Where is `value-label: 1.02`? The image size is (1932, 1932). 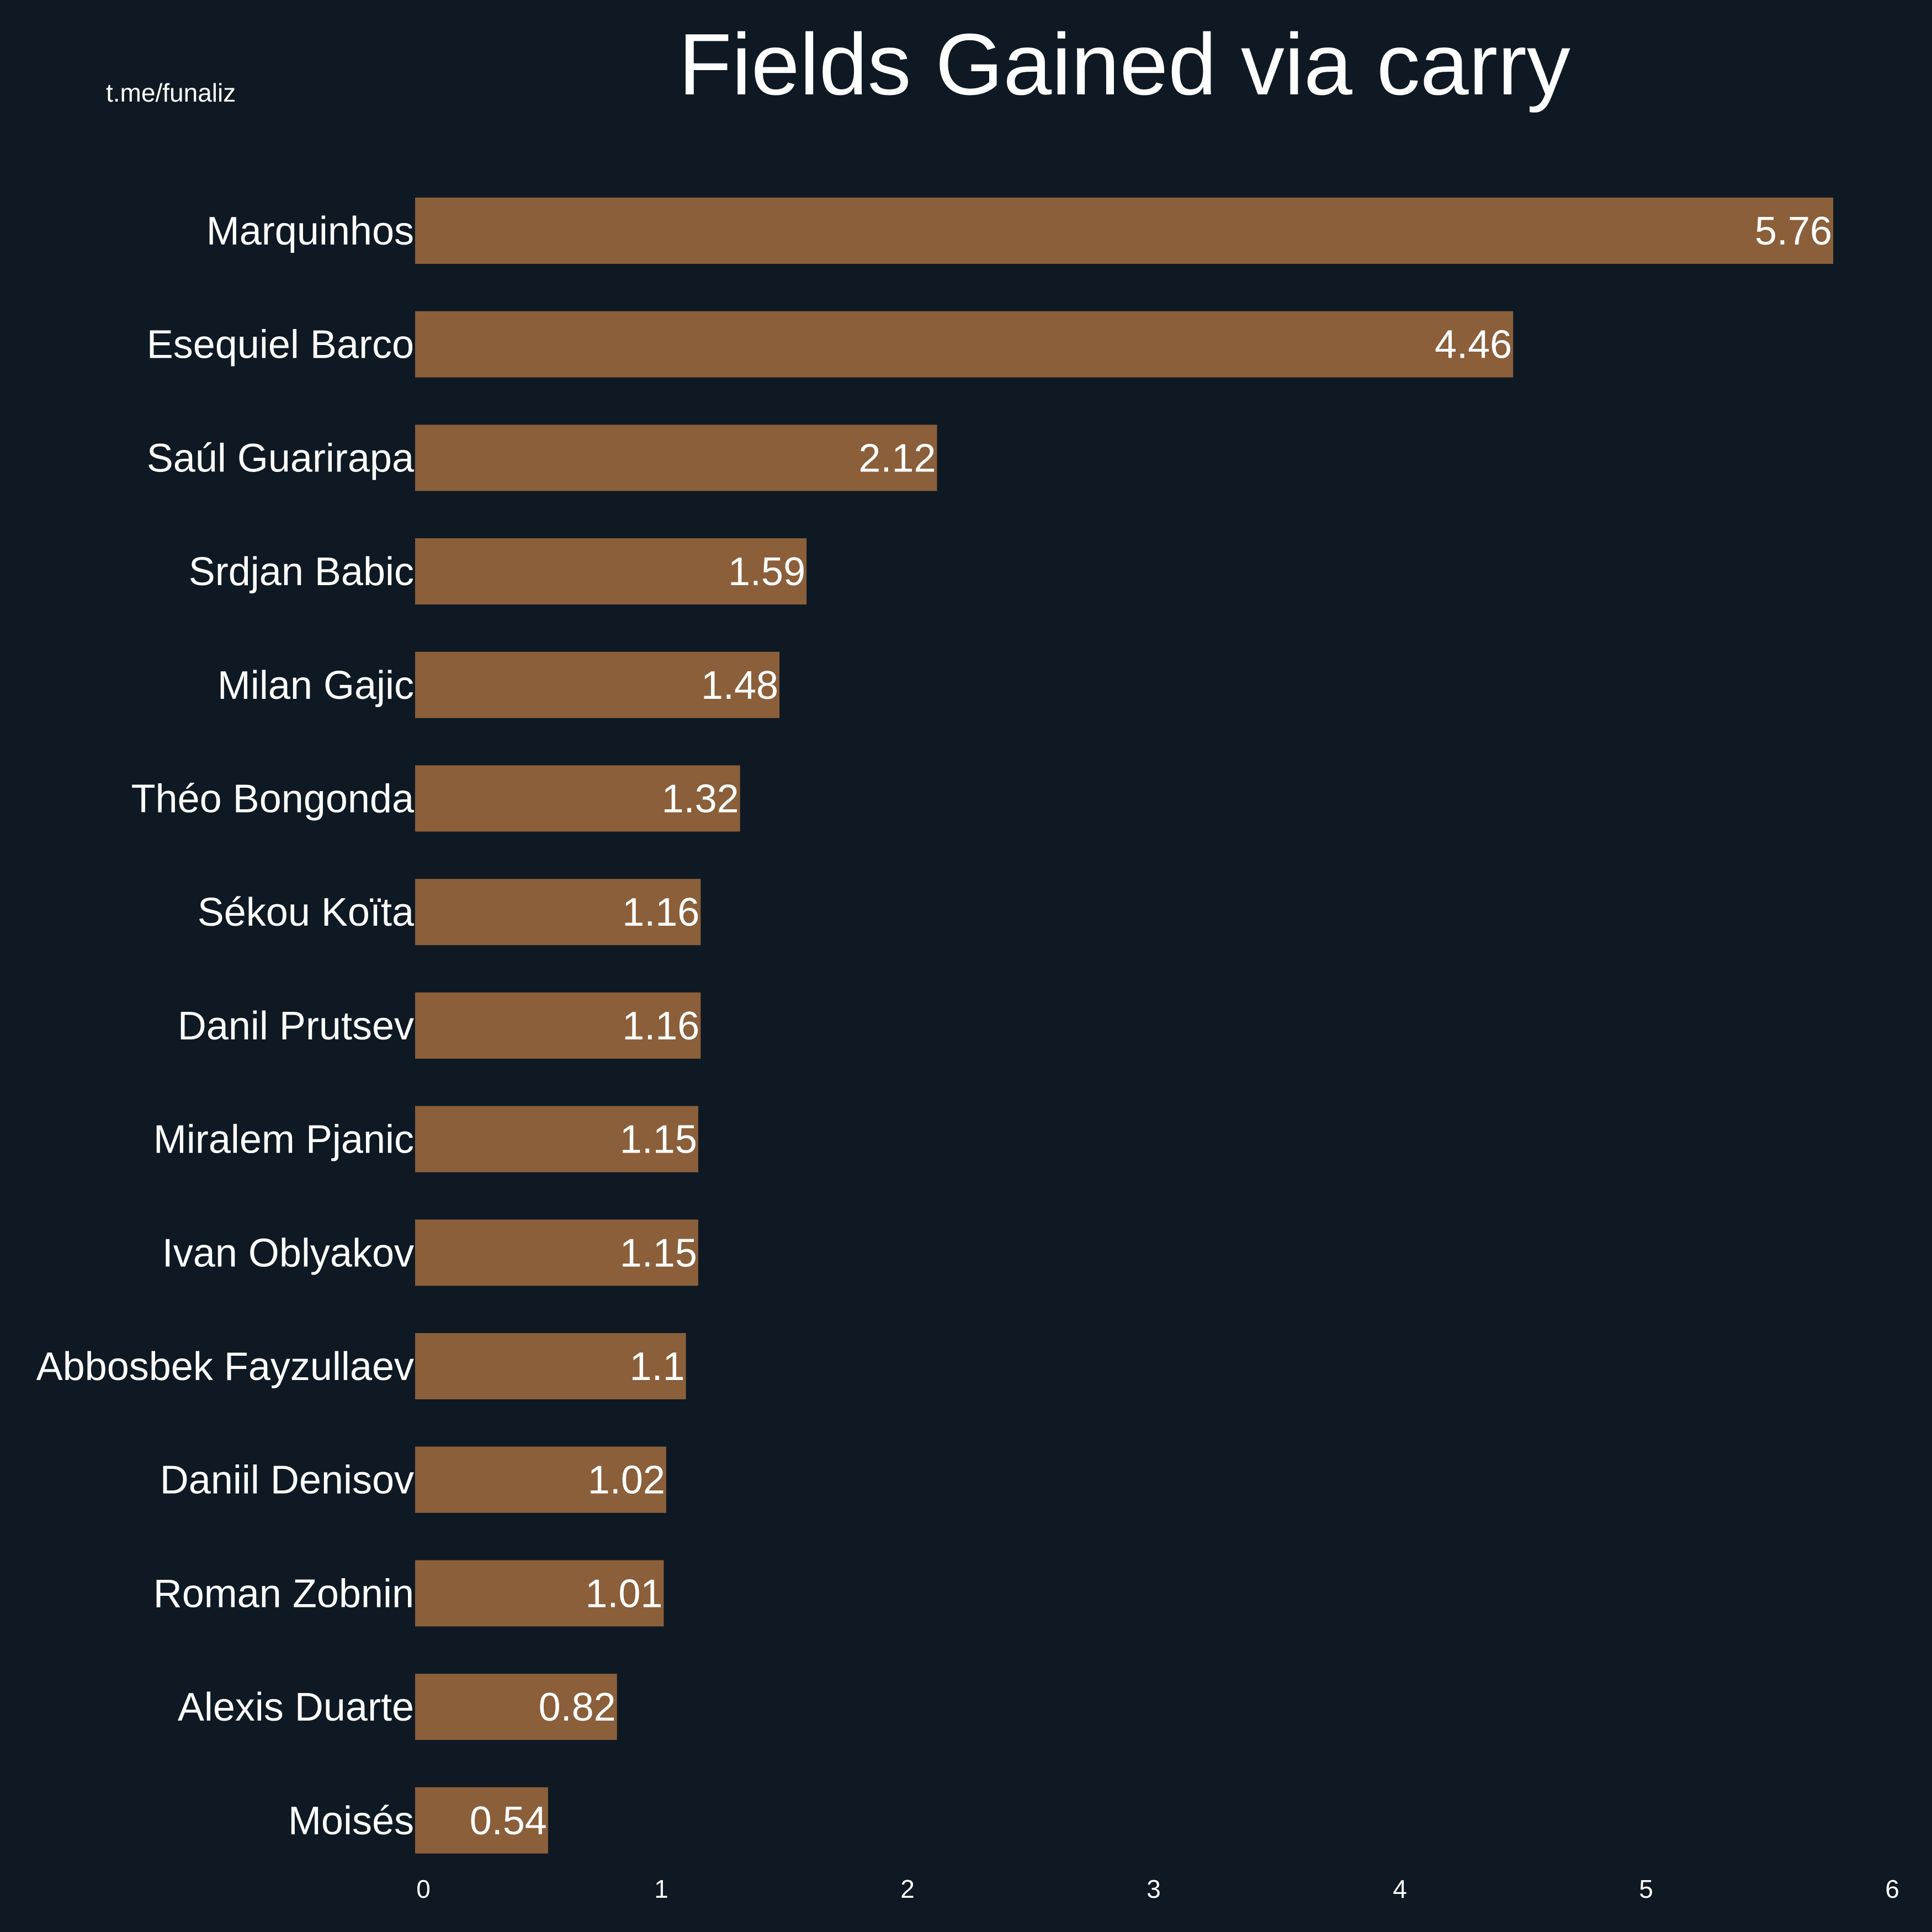 value-label: 1.02 is located at coordinates (626, 1481).